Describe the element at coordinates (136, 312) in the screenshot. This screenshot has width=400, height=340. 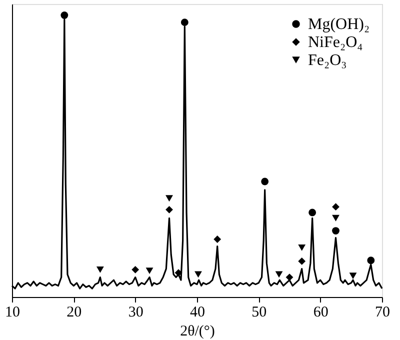
I see `x-tick-label: 30` at that location.